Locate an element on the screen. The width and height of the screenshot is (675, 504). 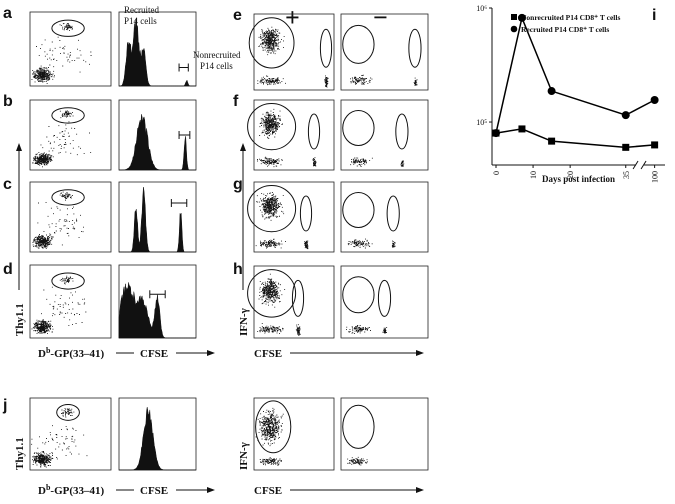
x-tick-label: 10 is located at coordinates (533, 175).